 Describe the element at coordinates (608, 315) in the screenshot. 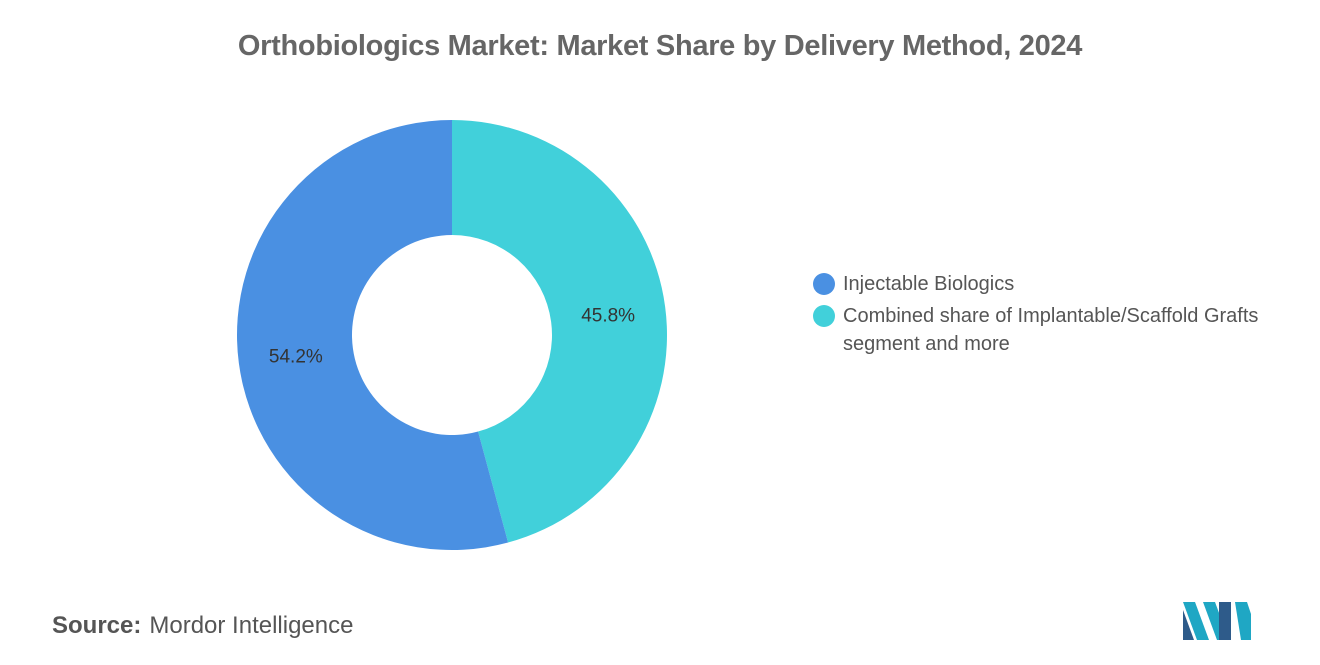

I see `slice-data-label-2: 45.8%` at that location.